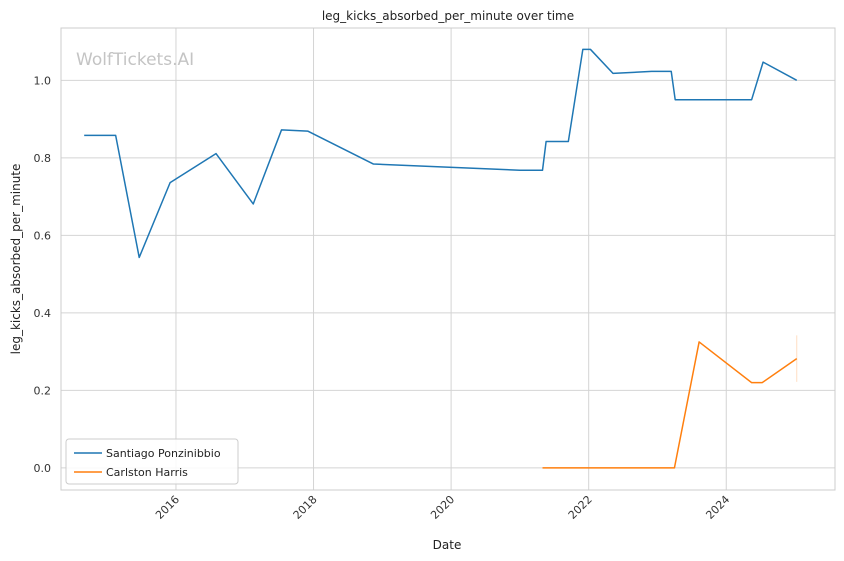 The image size is (844, 561). I want to click on y-tick-label: 0.8, so click(43, 158).